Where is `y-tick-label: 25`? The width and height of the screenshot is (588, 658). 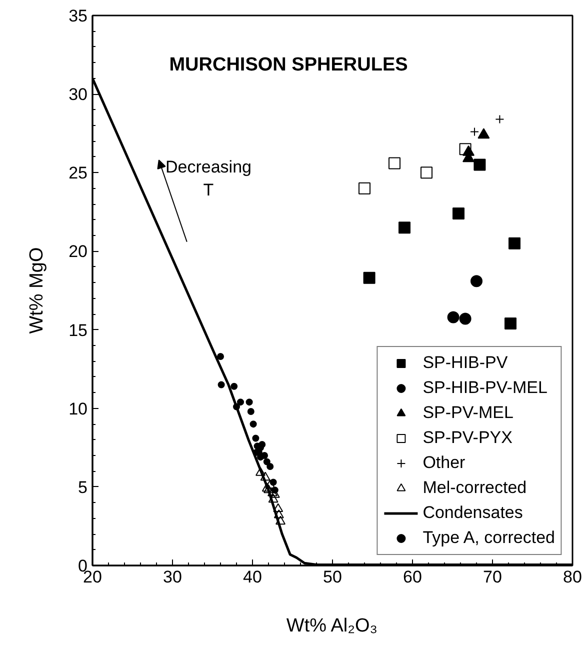
y-tick-label: 25 is located at coordinates (78, 173).